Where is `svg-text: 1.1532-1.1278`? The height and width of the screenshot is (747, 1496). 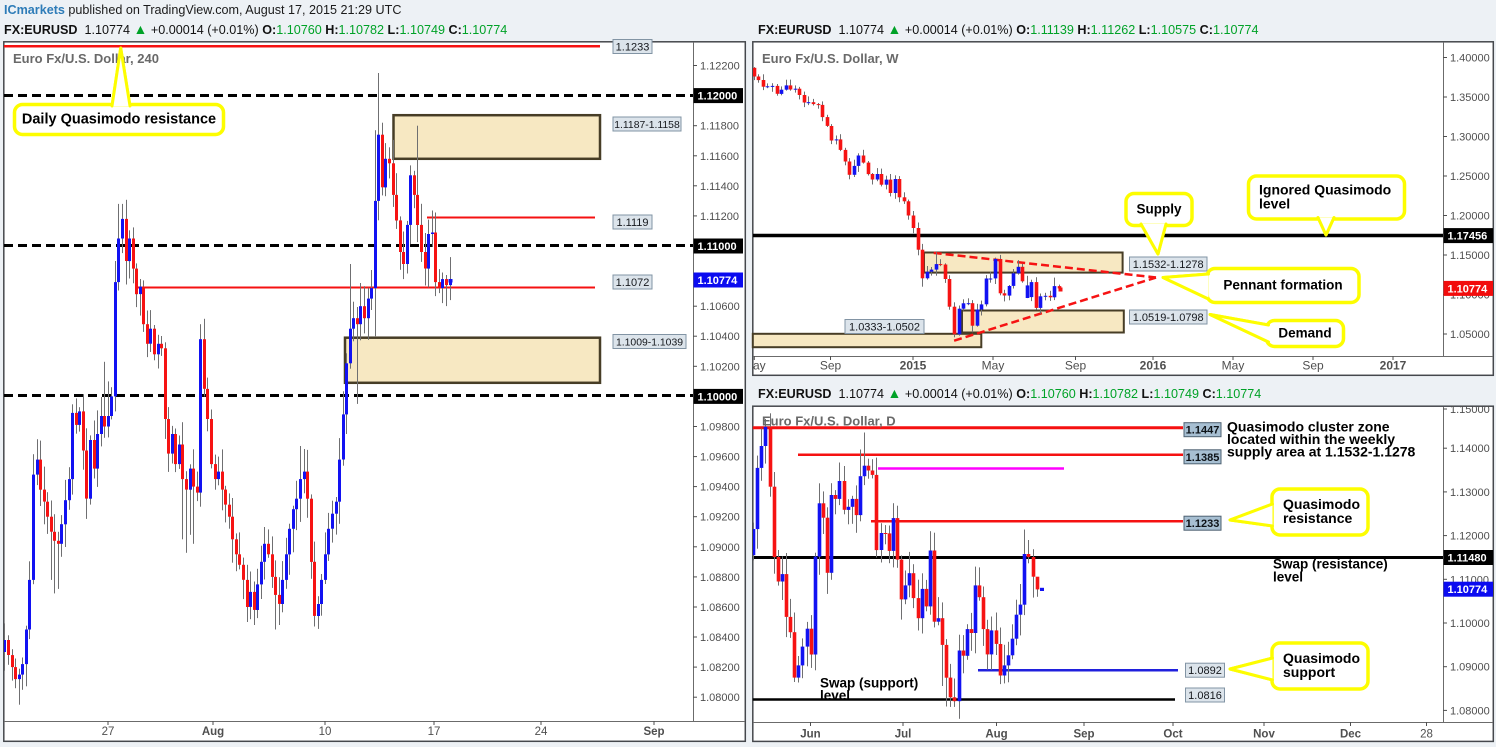
svg-text: 1.1532-1.1278 is located at coordinates (1168, 265).